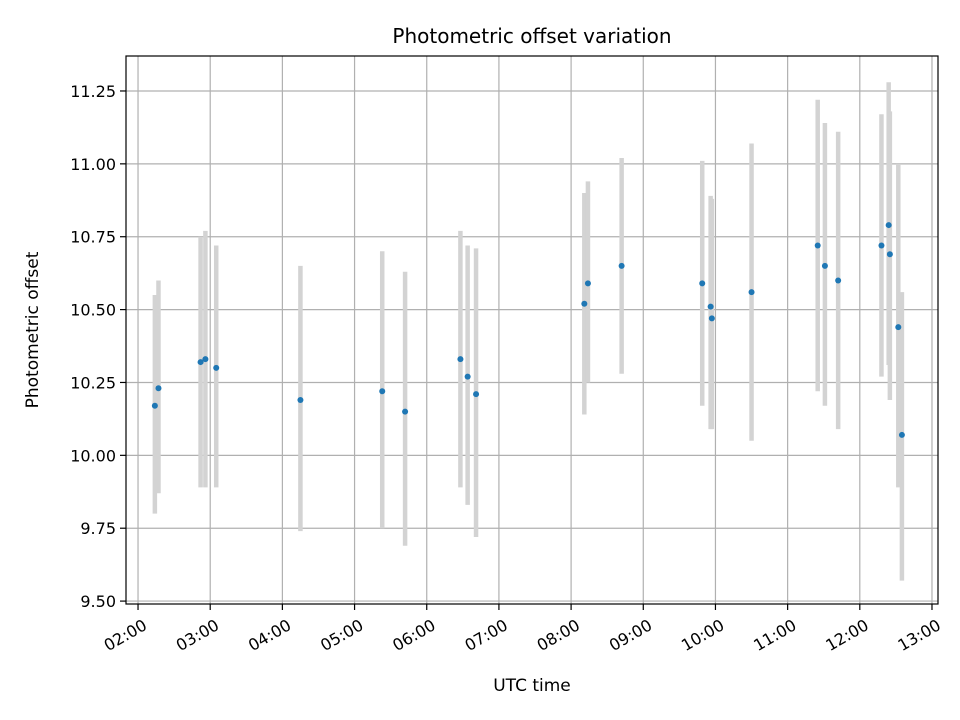 The height and width of the screenshot is (720, 960). I want to click on chart-title: Photometric offset variation, so click(531, 36).